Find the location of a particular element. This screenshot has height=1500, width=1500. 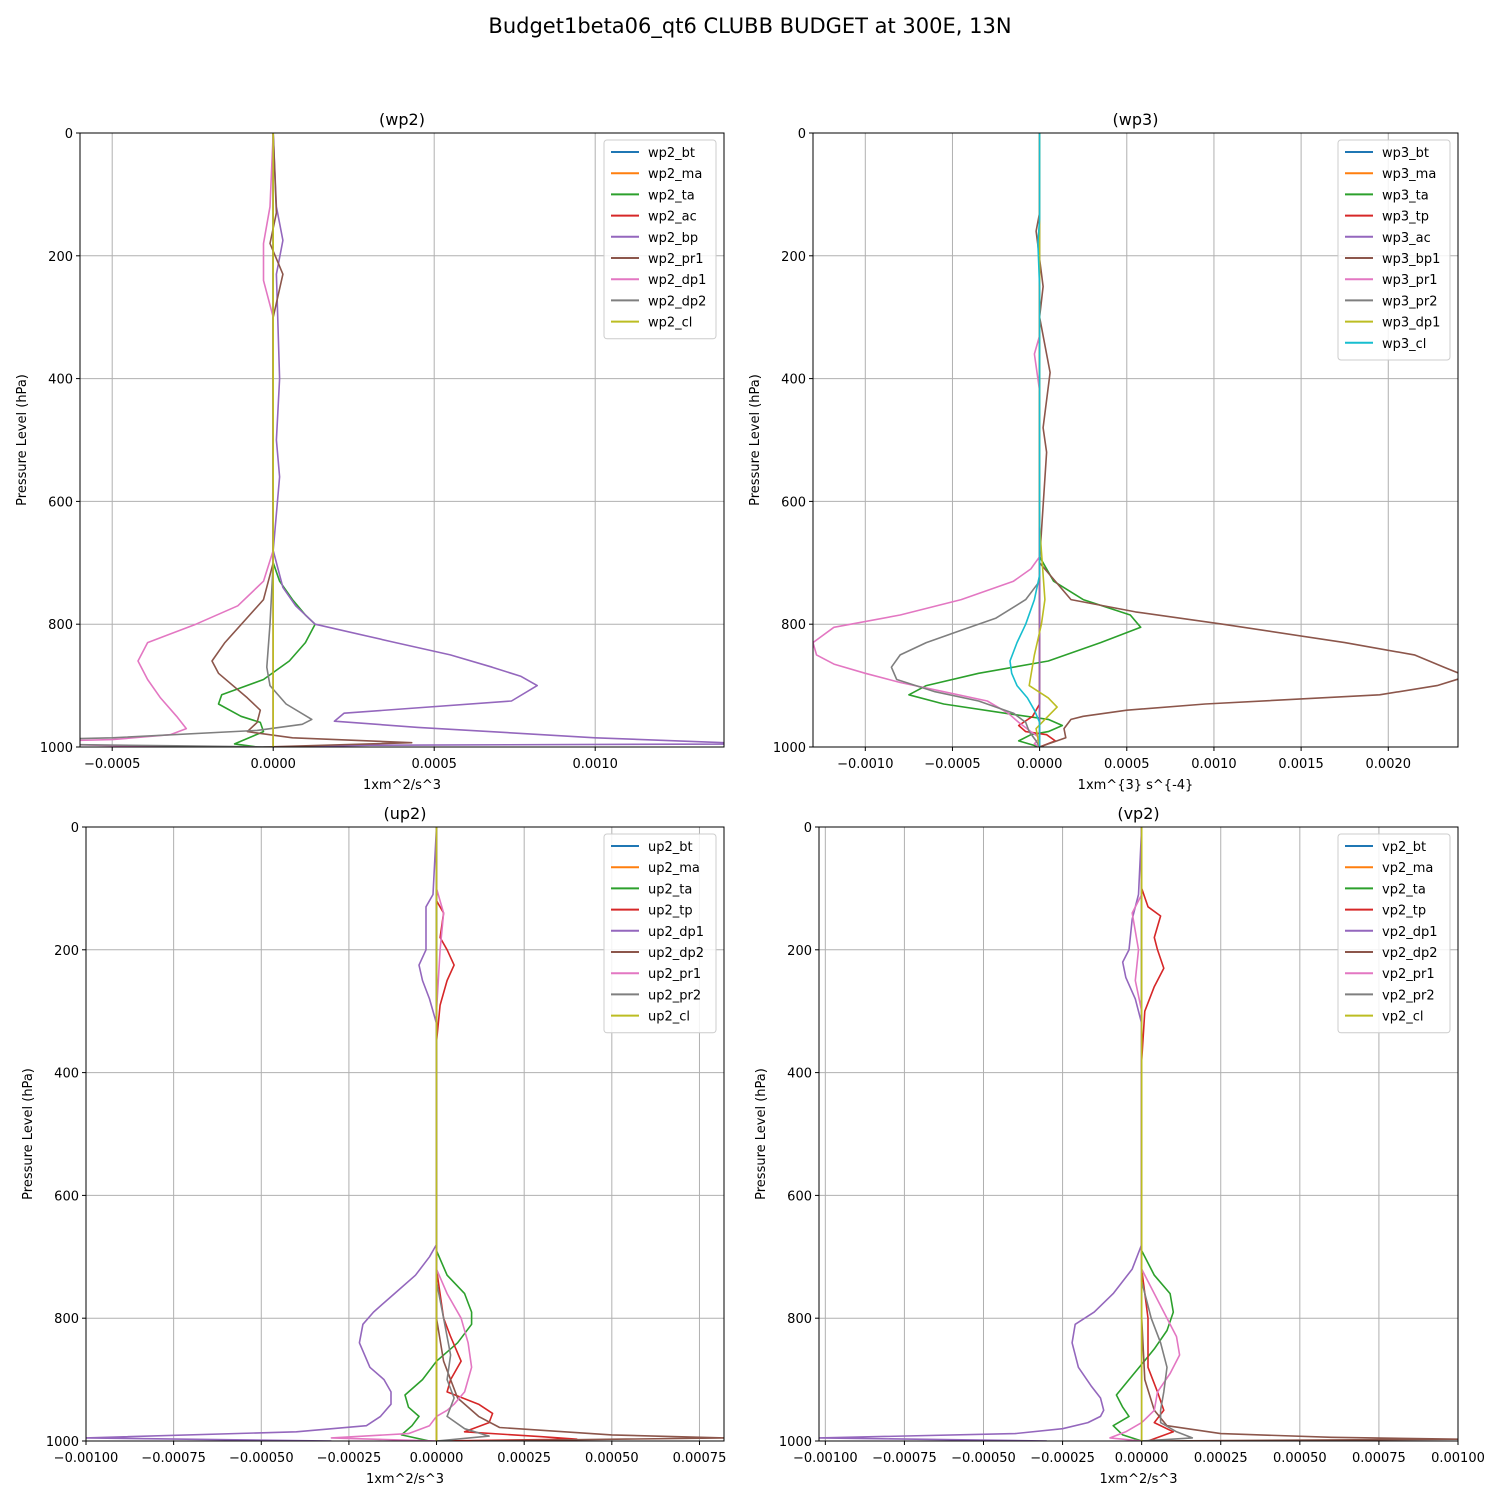

legend-label: up2_dp2 is located at coordinates (676, 953).